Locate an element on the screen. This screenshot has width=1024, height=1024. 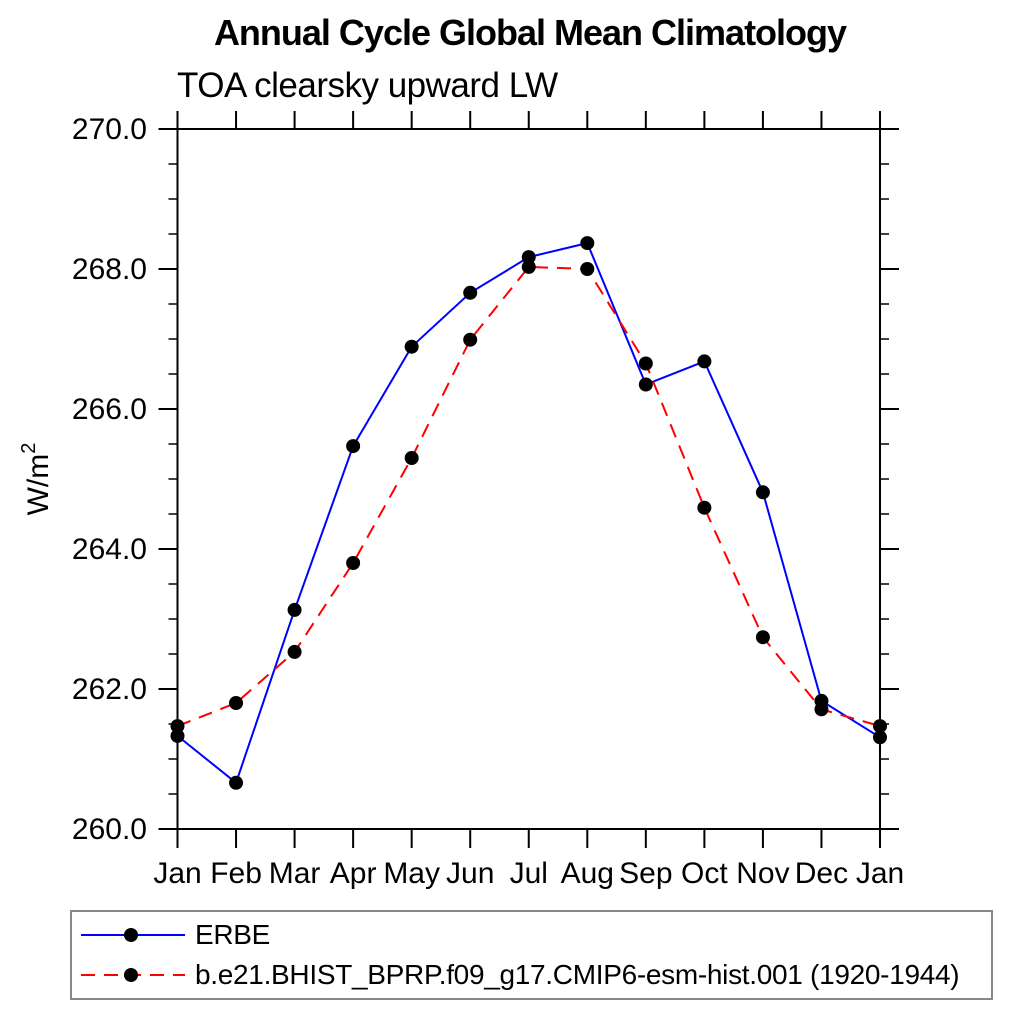
legend-label-erbe: ERBE is located at coordinates (233, 934).